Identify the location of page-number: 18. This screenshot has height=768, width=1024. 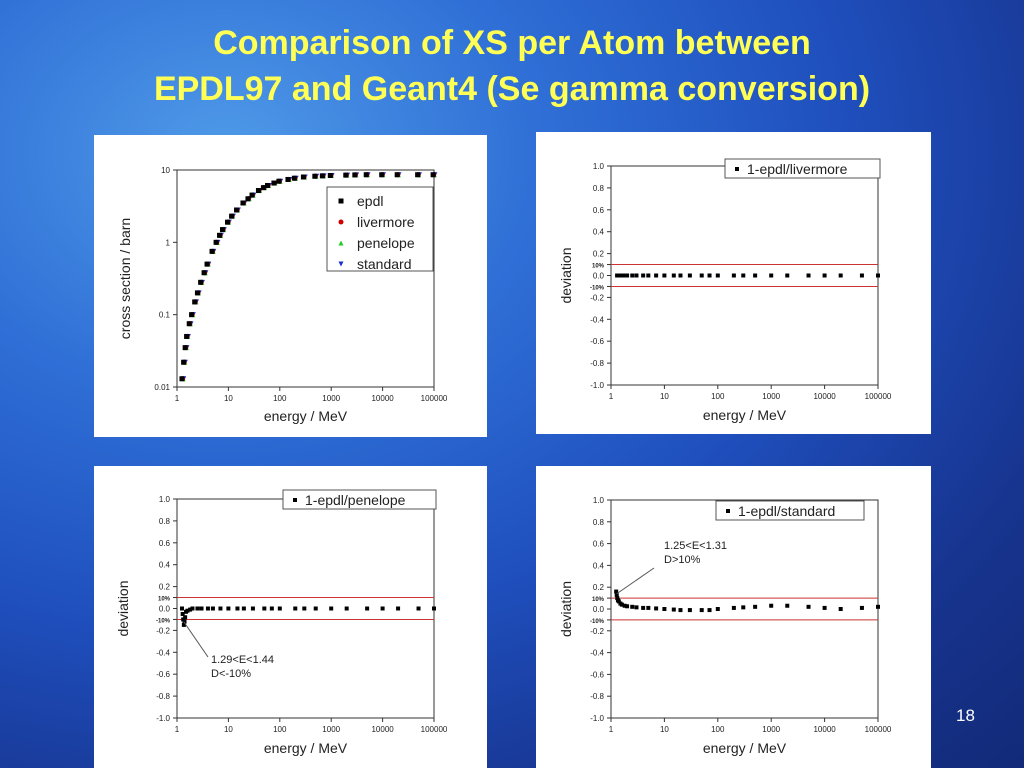
(965, 715).